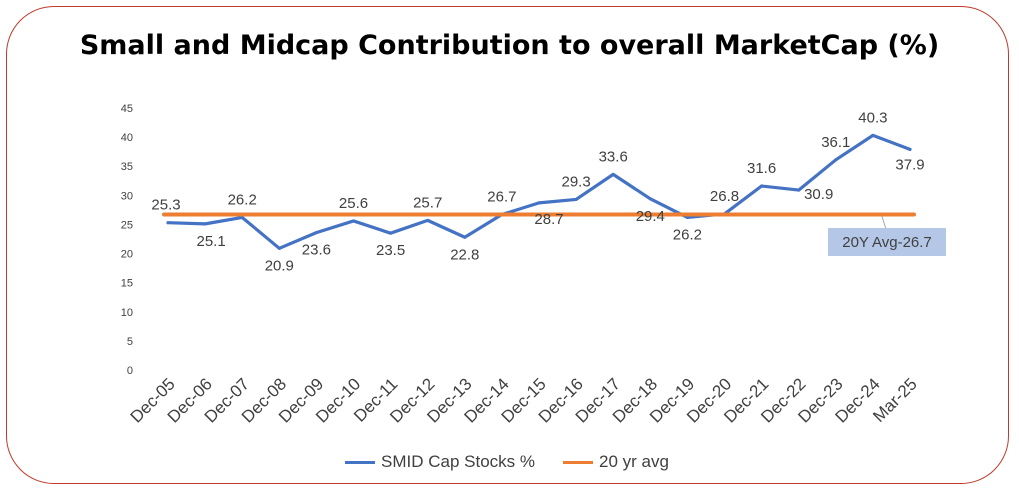 The image size is (1019, 493). I want to click on data-label: 26.7, so click(501, 197).